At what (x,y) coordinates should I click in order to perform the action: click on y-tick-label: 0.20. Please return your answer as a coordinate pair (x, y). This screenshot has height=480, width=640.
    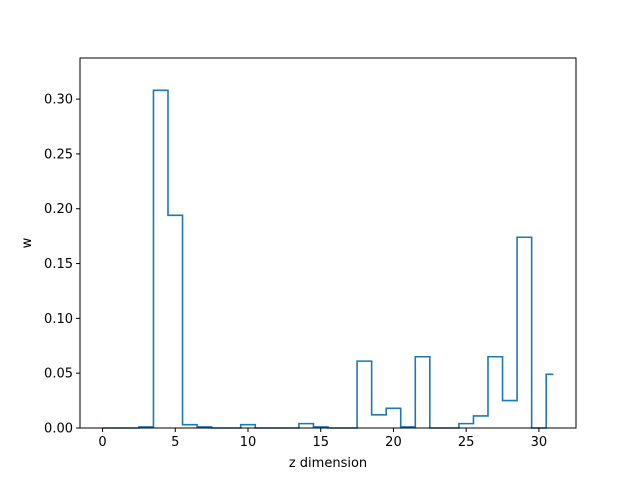
    Looking at the image, I should click on (58, 209).